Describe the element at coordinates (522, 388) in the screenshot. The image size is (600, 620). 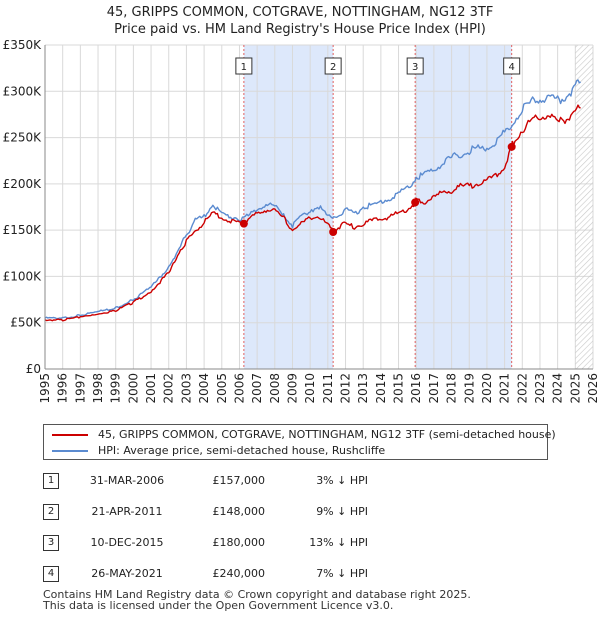
I see `x-tick-label: 2022` at that location.